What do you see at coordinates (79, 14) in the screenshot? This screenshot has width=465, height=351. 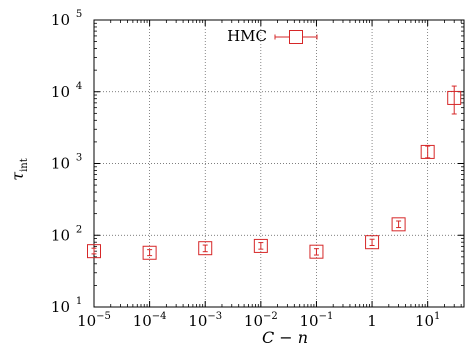 I see `y-tick-exponent: 5` at bounding box center [79, 14].